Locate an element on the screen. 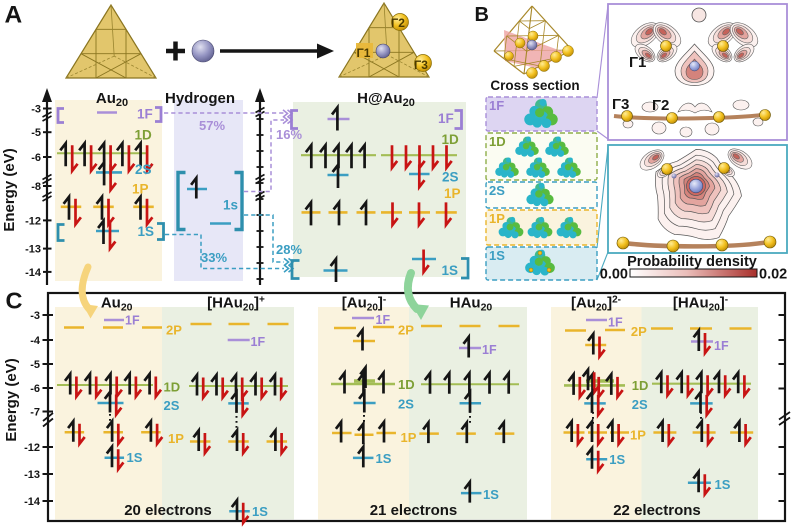 The height and width of the screenshot is (529, 794). svg-text: 1s is located at coordinates (230, 205).